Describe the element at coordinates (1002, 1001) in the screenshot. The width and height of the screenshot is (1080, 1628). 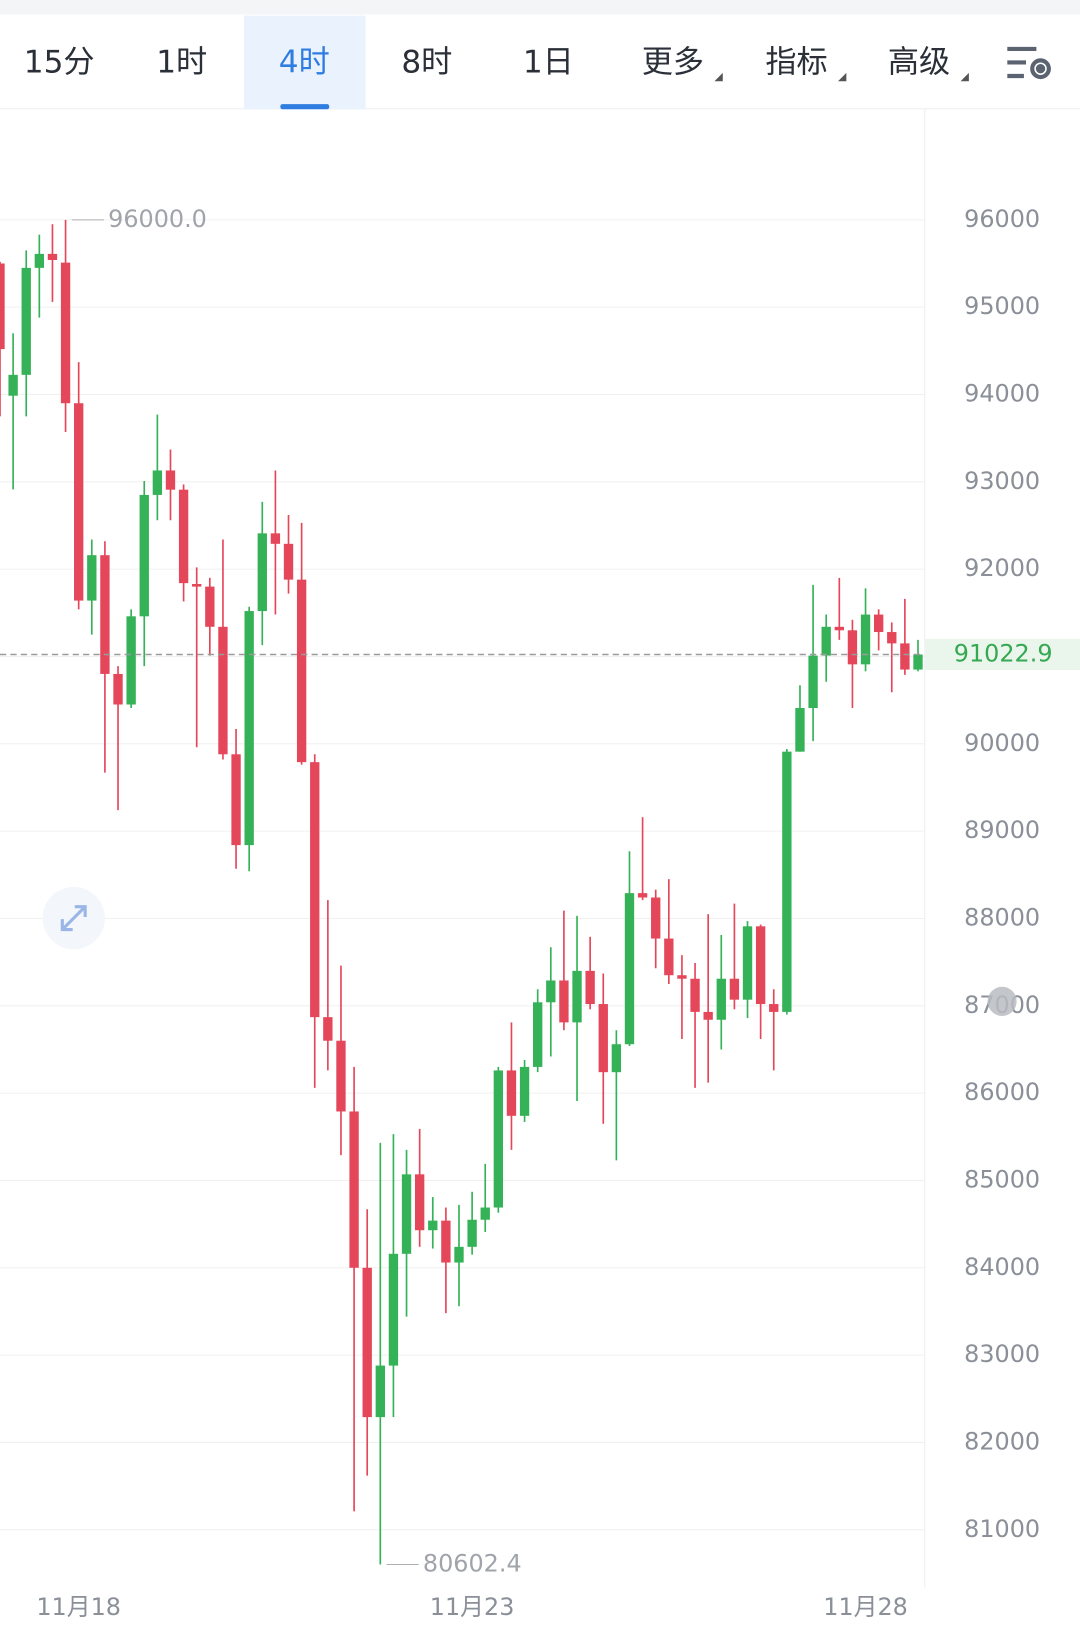
I see `k-button` at that location.